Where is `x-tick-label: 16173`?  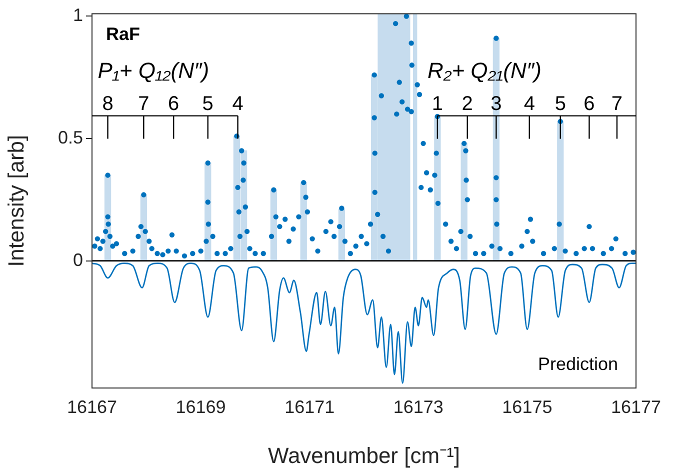 x-tick-label: 16173 is located at coordinates (418, 406).